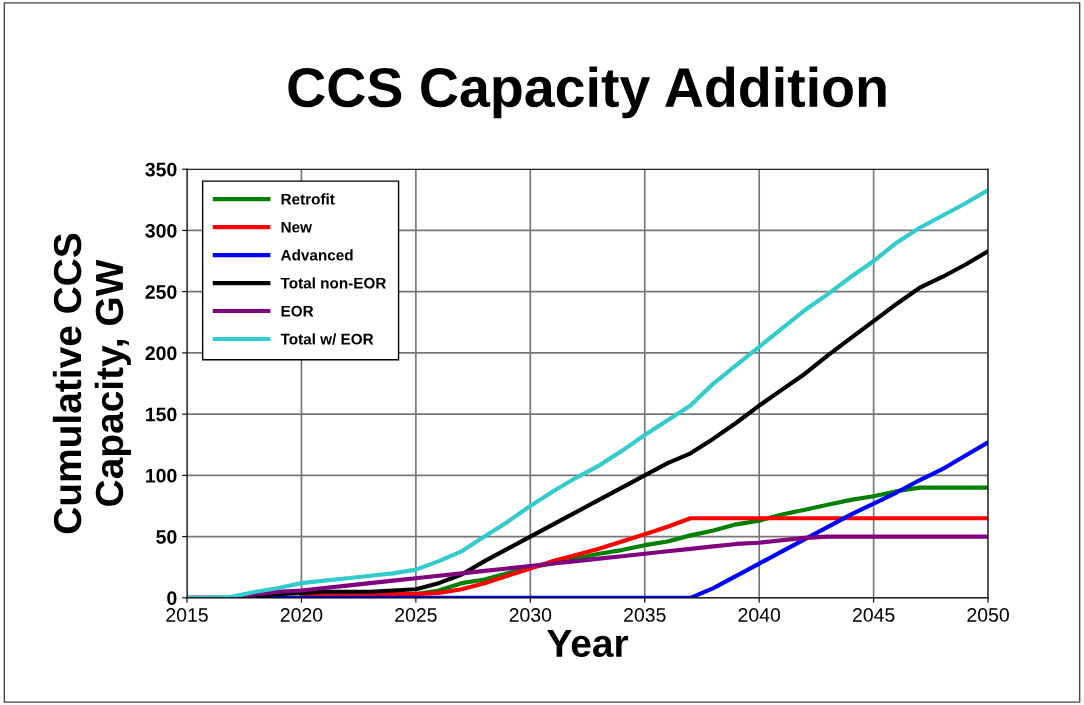 The height and width of the screenshot is (705, 1084). Describe the element at coordinates (308, 199) in the screenshot. I see `legend-label: Retrofit` at that location.